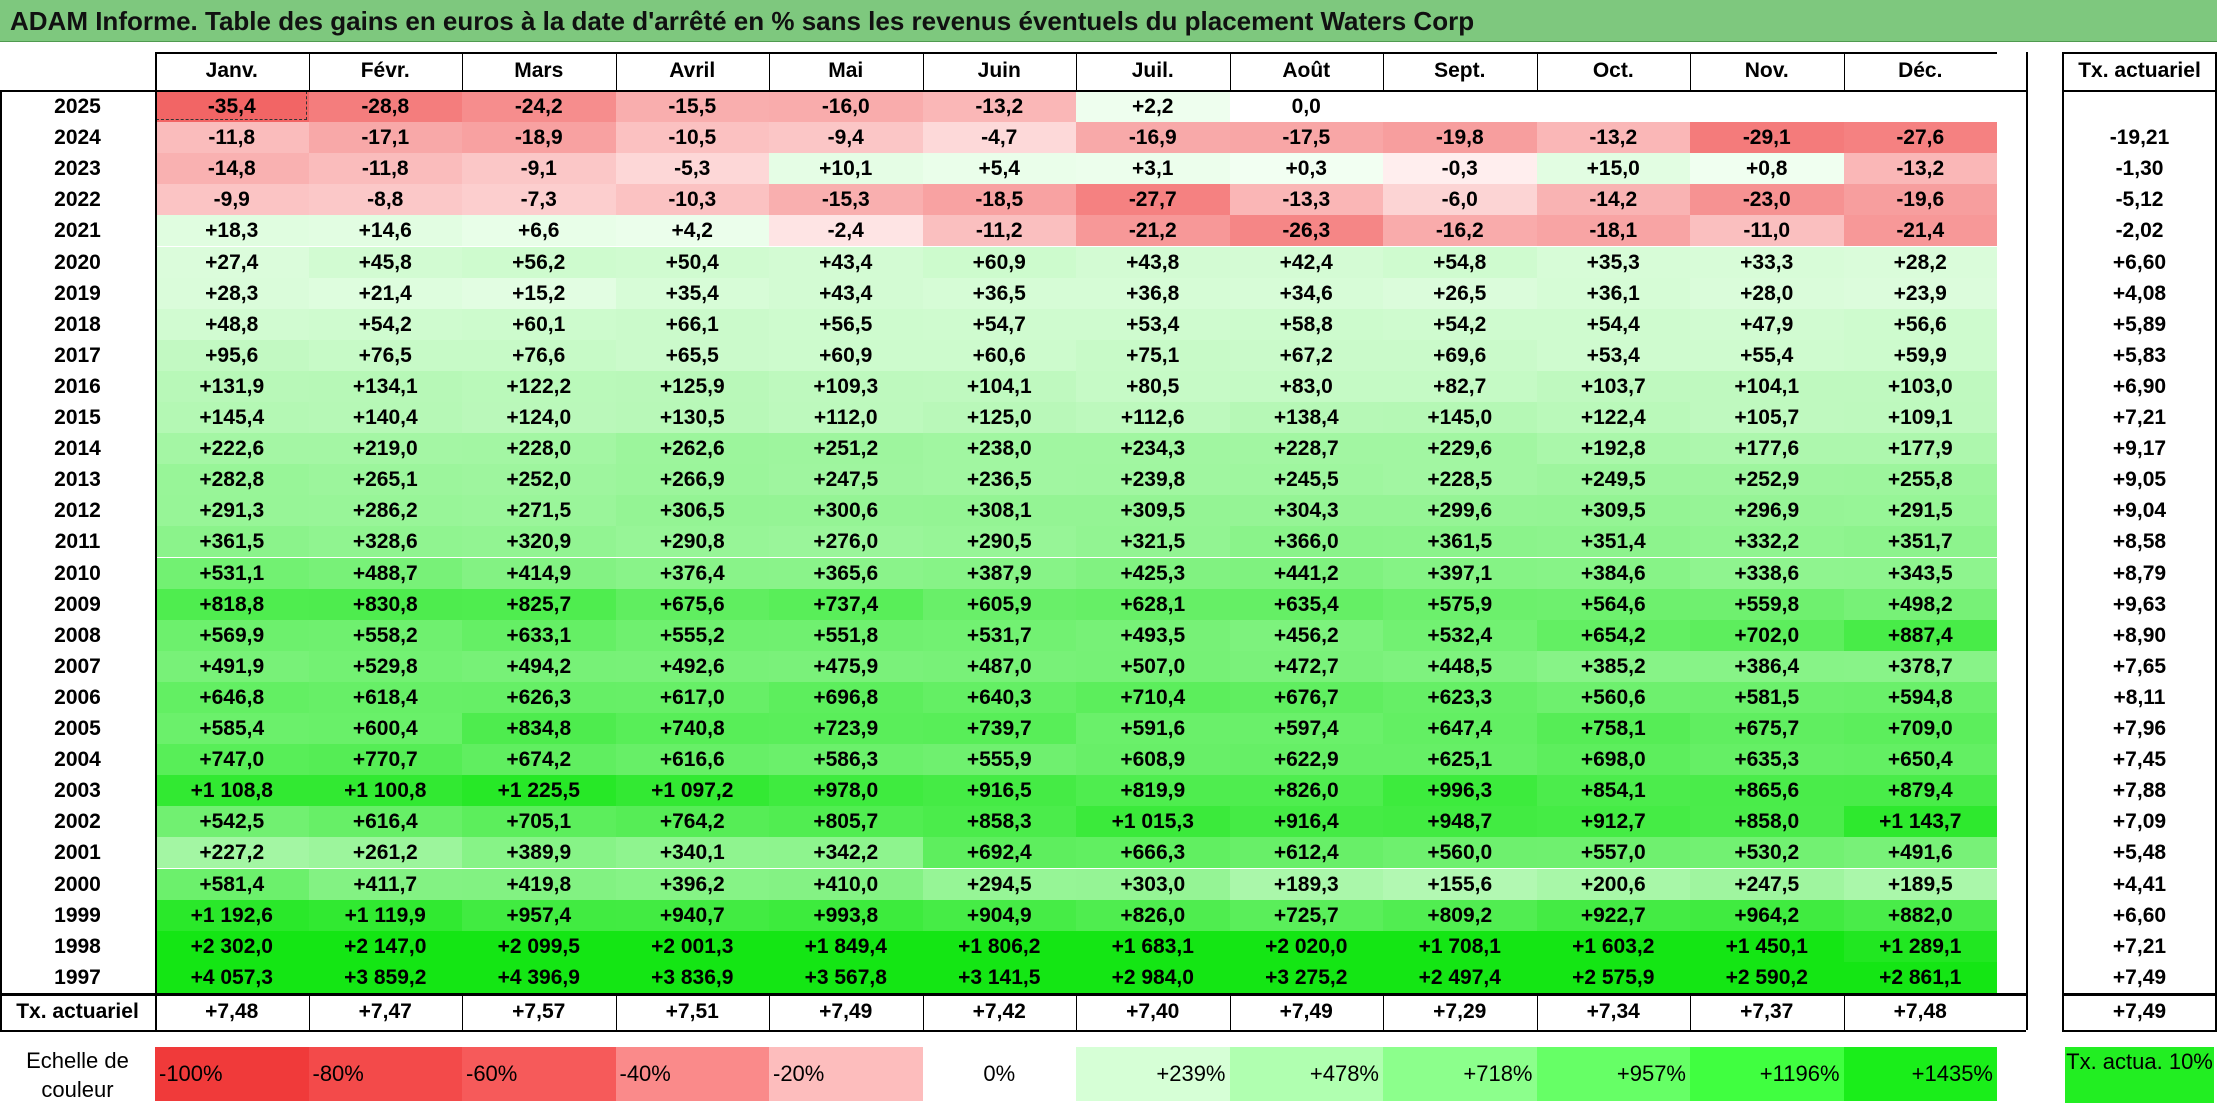  I want to click on data-cell: +27,4, so click(232, 262).